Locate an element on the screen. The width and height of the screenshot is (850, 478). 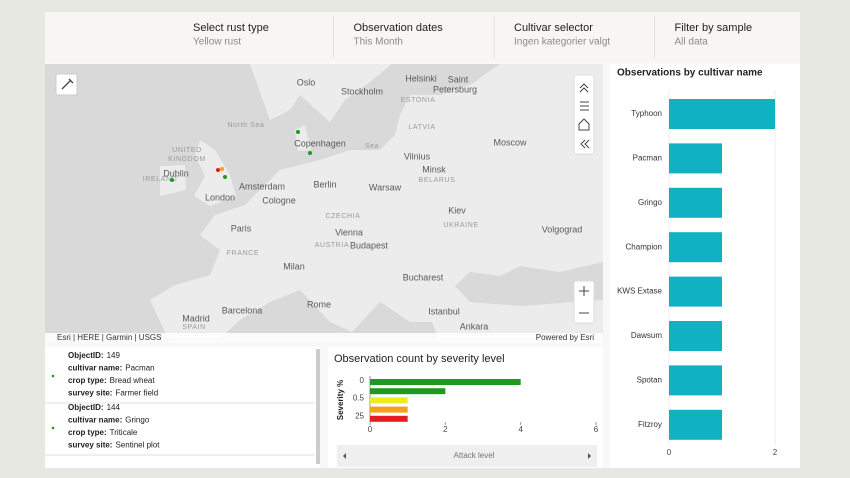
home-button is located at coordinates (584, 124).